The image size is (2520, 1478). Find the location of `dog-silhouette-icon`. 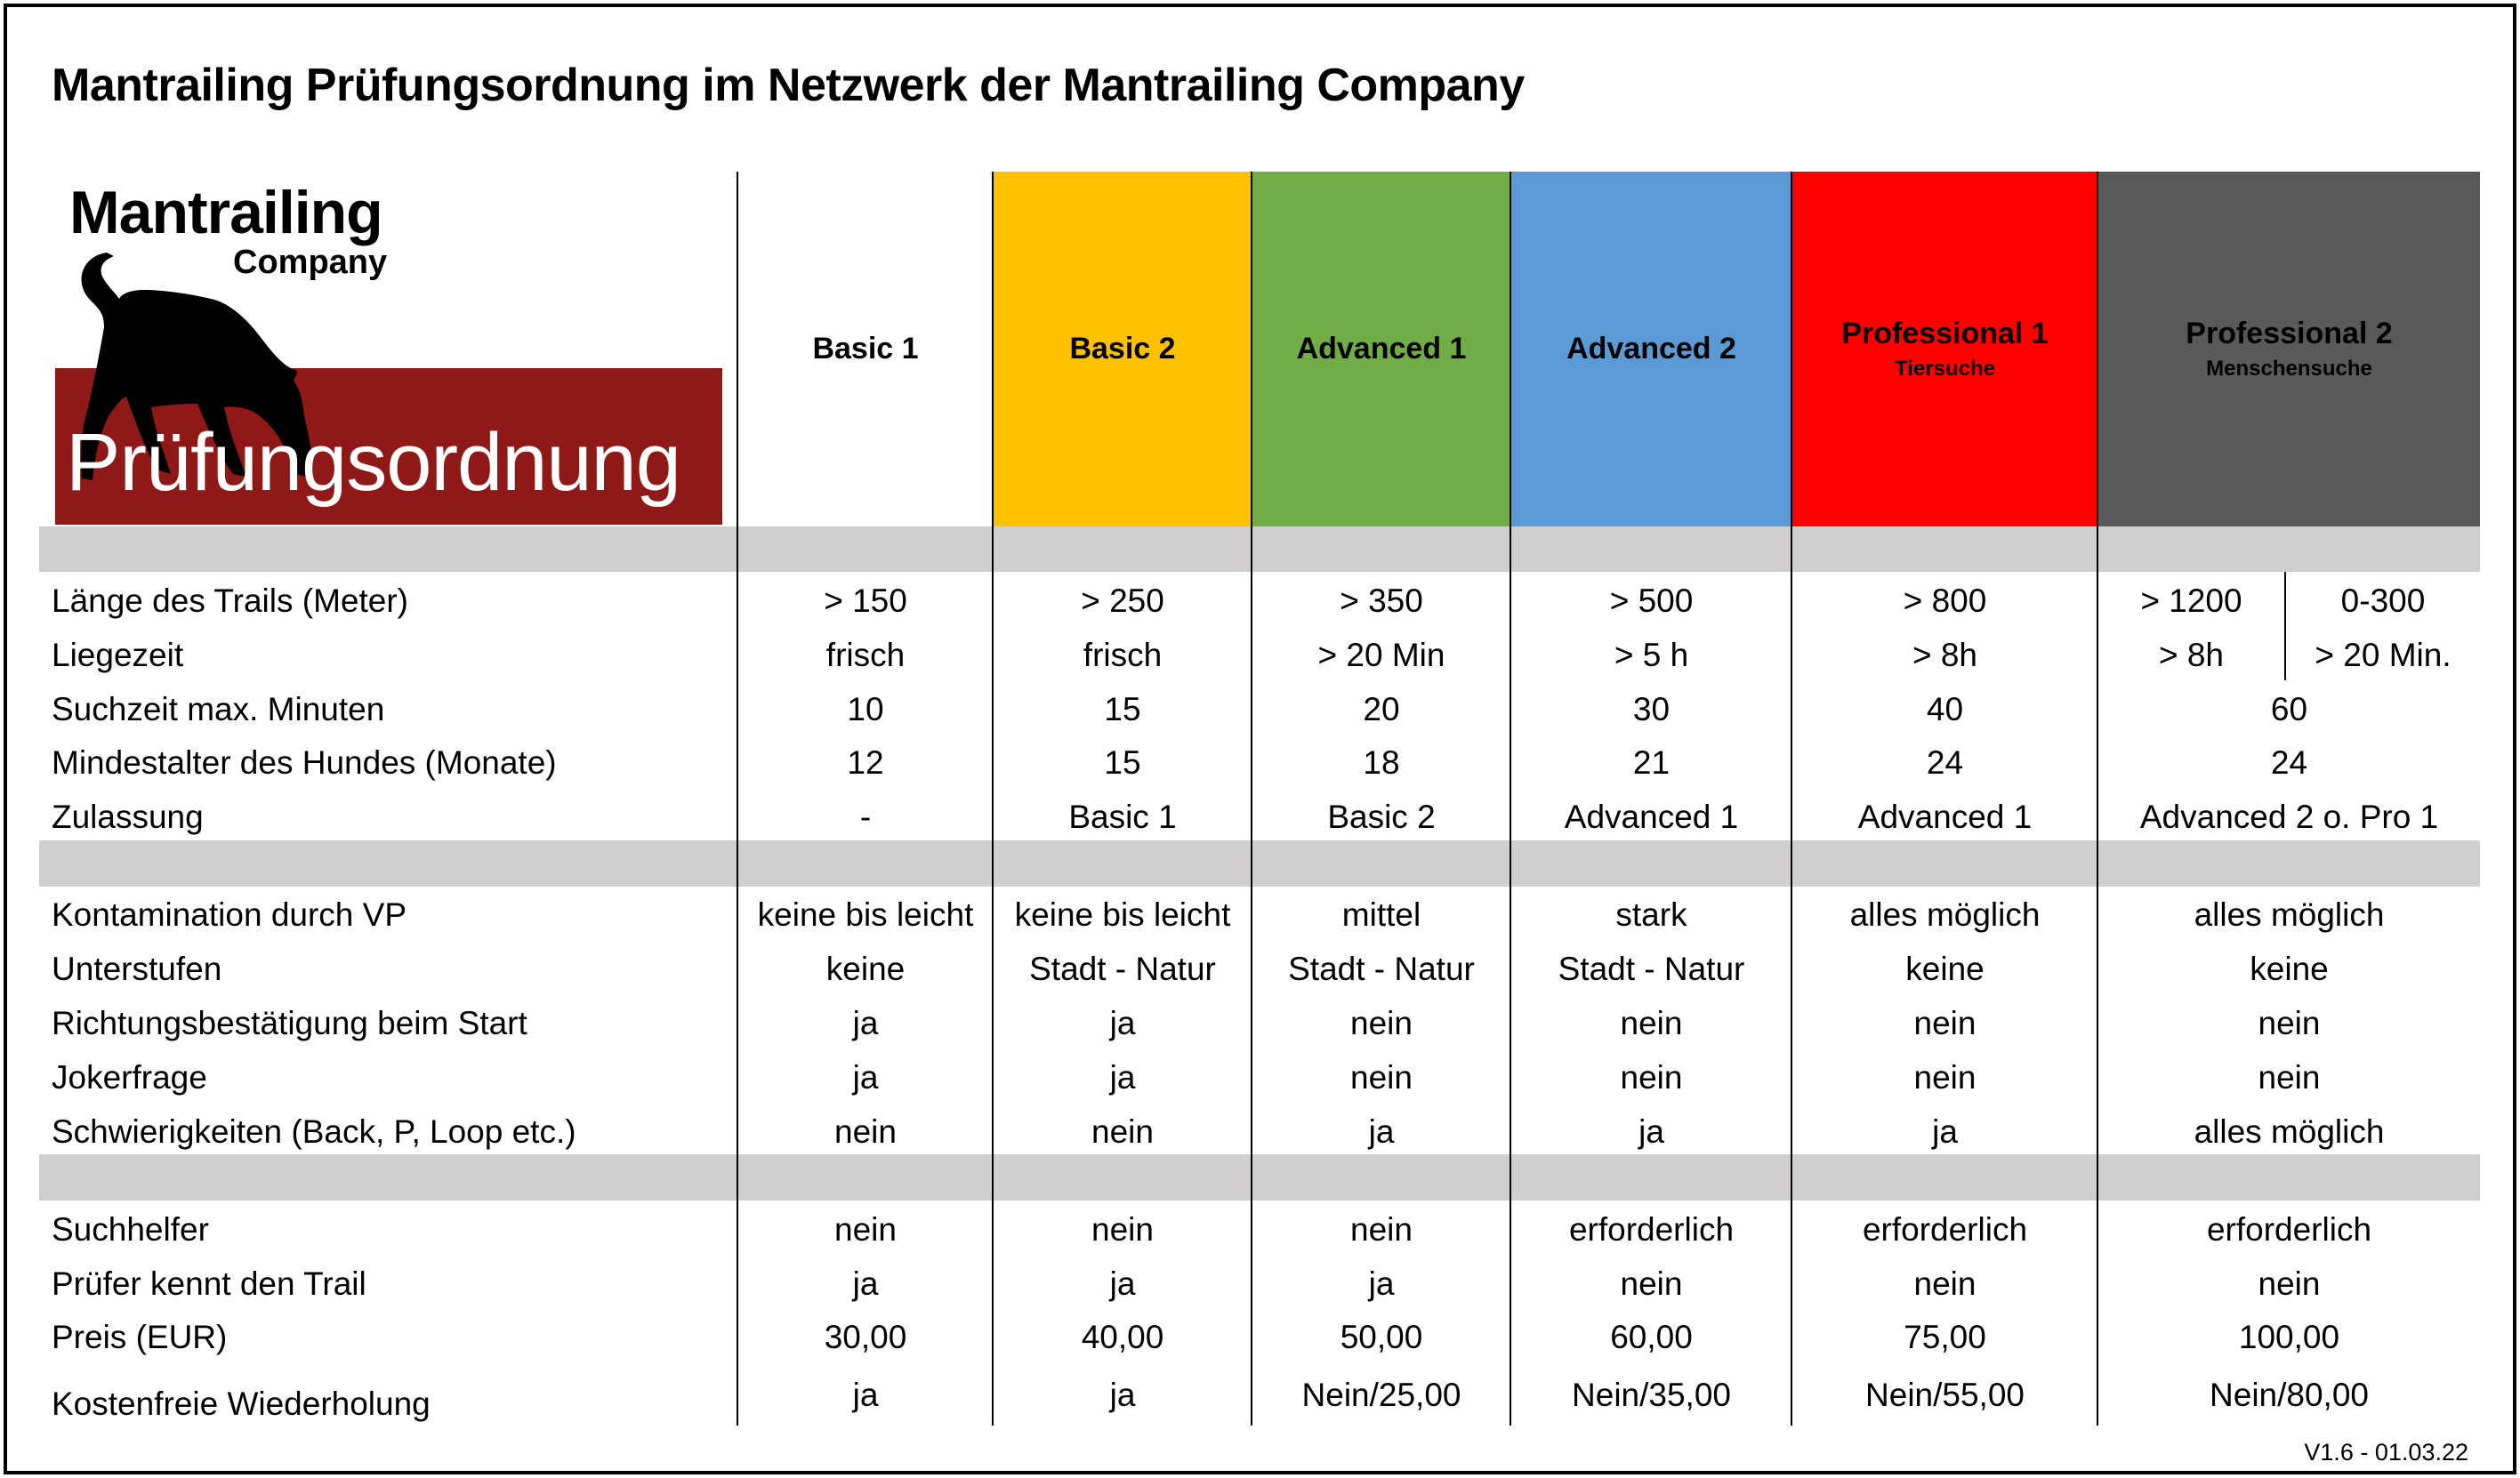

dog-silhouette-icon is located at coordinates (197, 366).